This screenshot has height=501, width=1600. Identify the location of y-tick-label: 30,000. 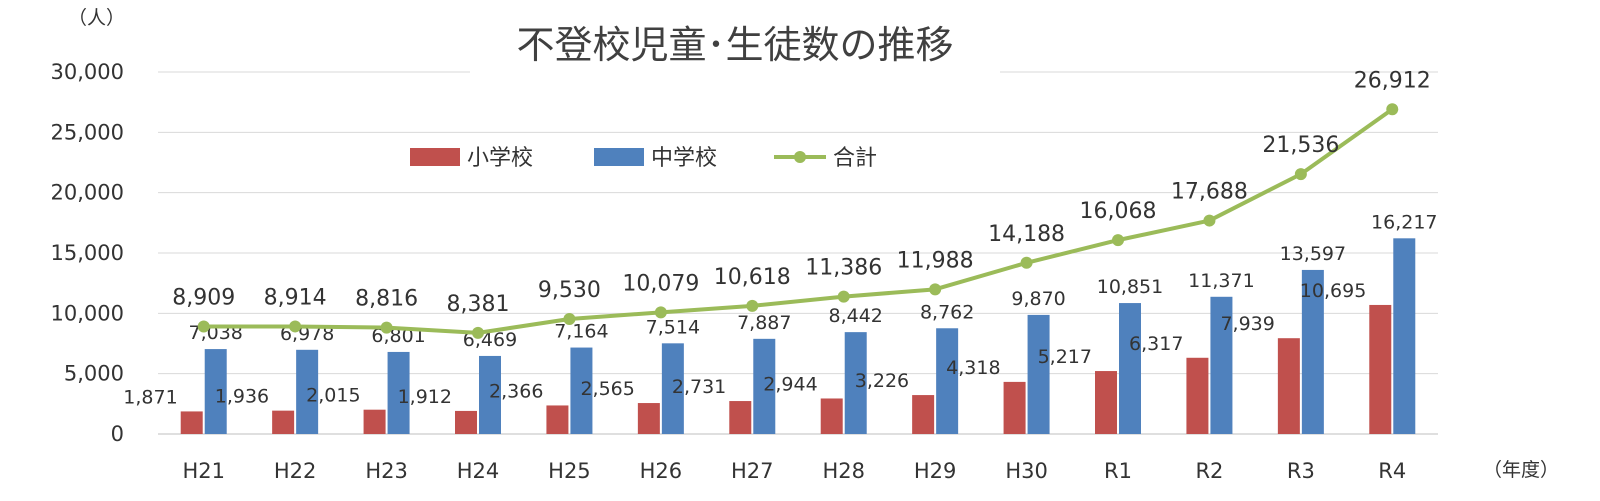
(87, 72).